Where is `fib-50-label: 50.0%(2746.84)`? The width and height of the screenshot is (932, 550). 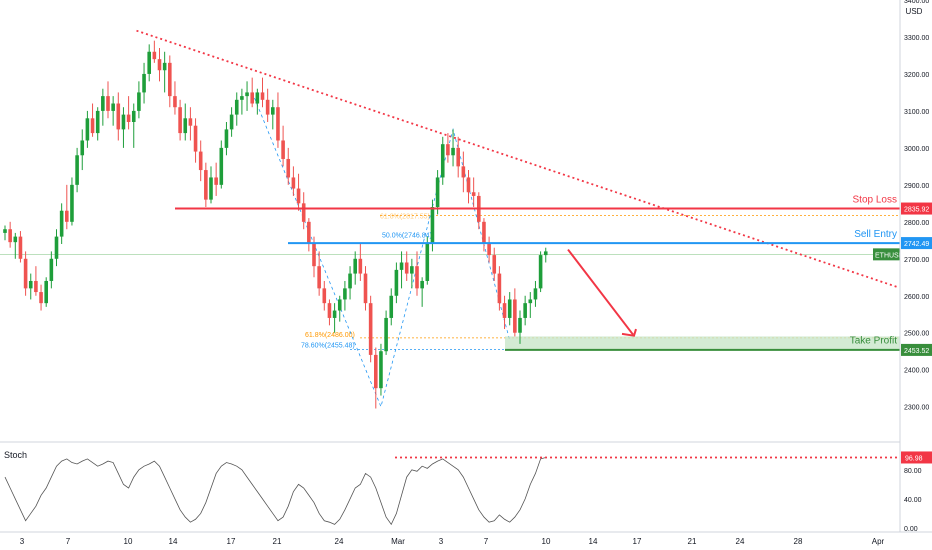
fib-50-label: 50.0%(2746.84) is located at coordinates (407, 235).